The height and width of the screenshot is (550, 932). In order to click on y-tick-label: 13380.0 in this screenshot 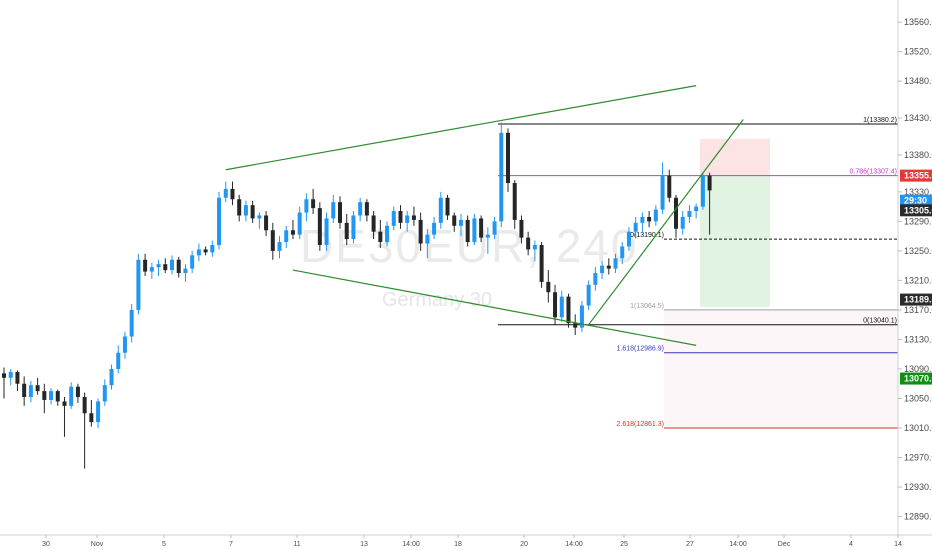, I will do `click(918, 155)`.